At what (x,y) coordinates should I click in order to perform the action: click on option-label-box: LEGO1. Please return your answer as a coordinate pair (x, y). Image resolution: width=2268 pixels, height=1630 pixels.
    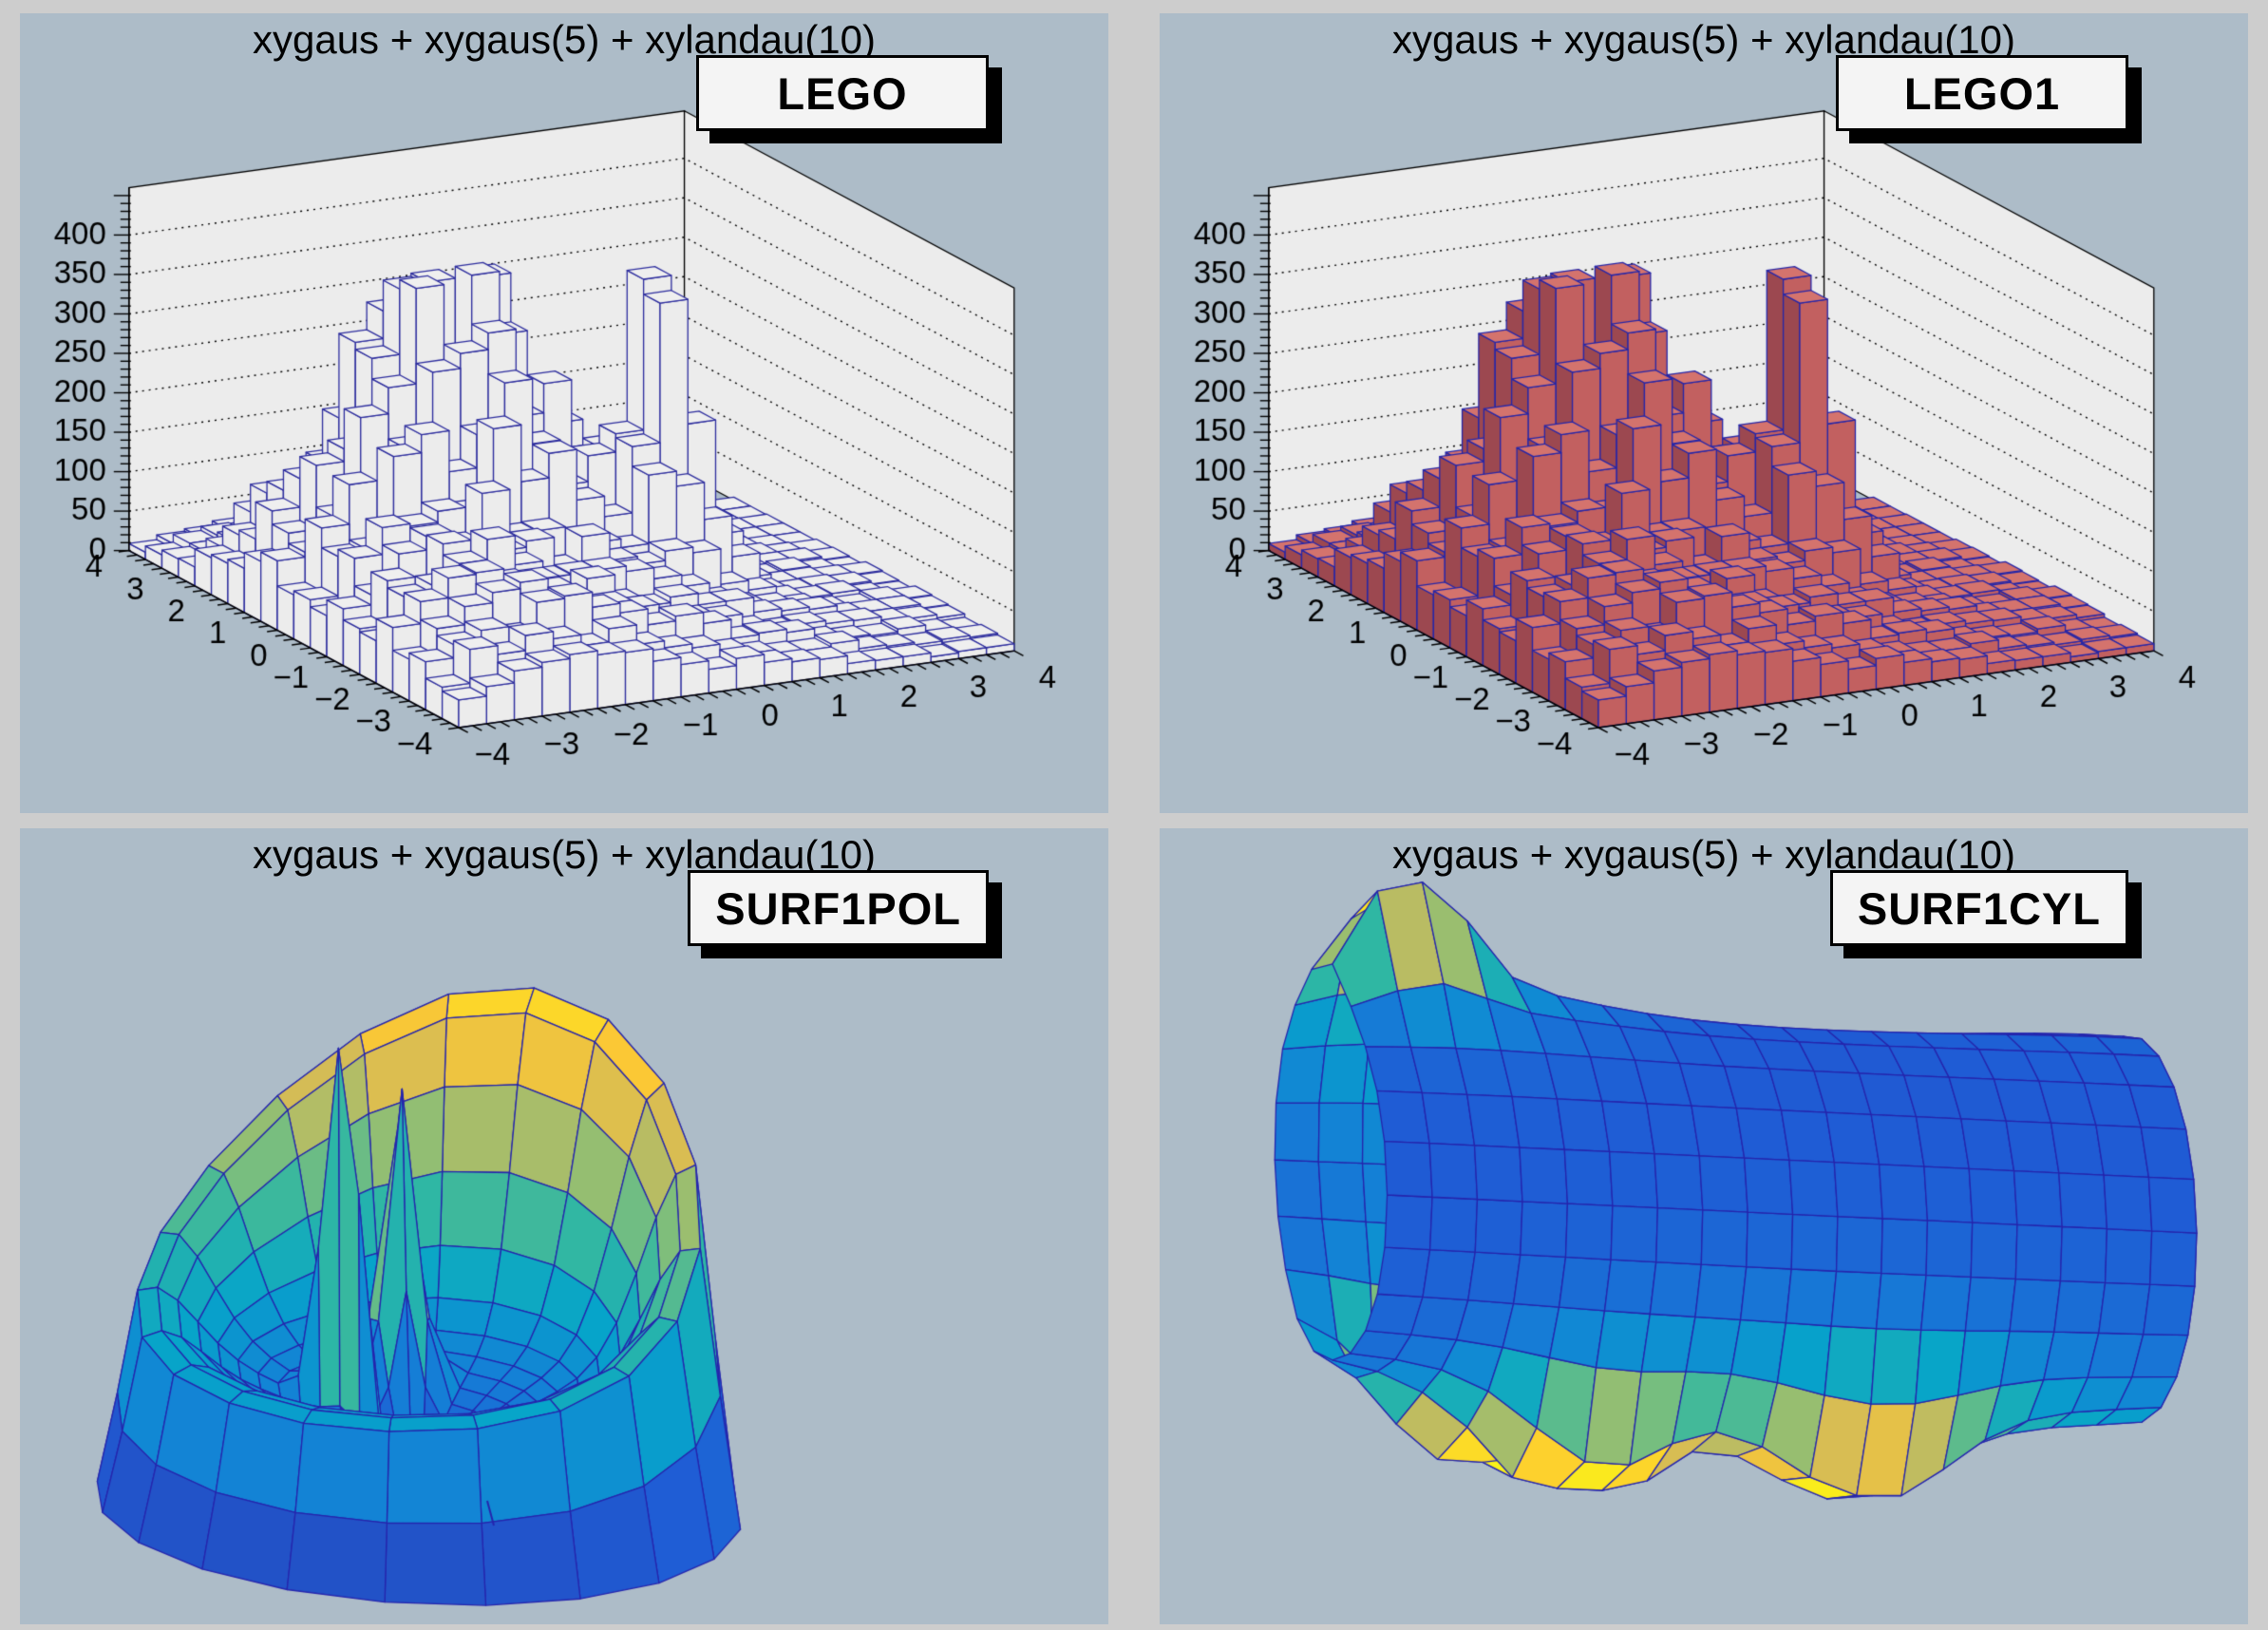
    Looking at the image, I should click on (1982, 93).